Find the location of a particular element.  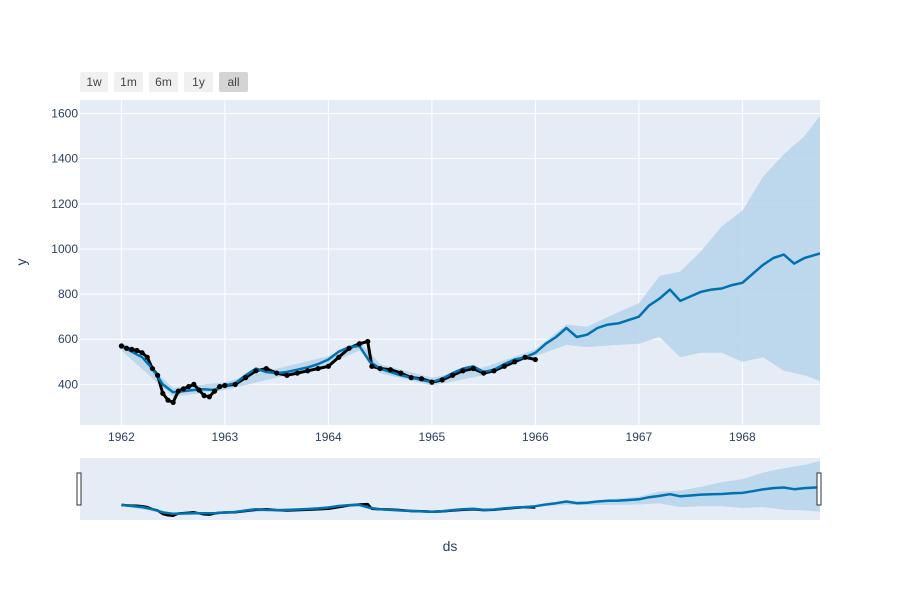

range-button-label: 6m is located at coordinates (163, 82).